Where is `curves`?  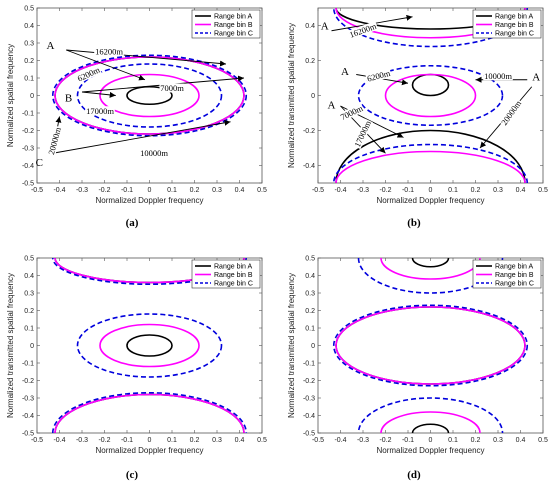 curves is located at coordinates (430, 95).